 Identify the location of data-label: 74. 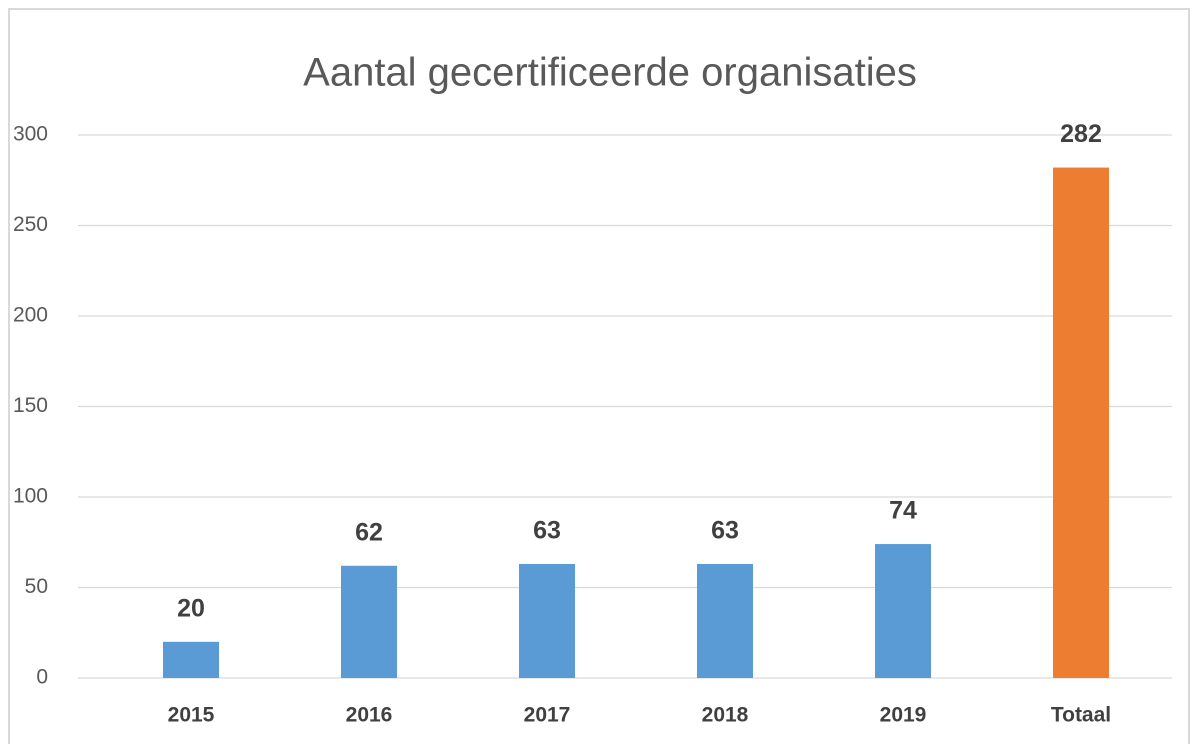
(903, 511).